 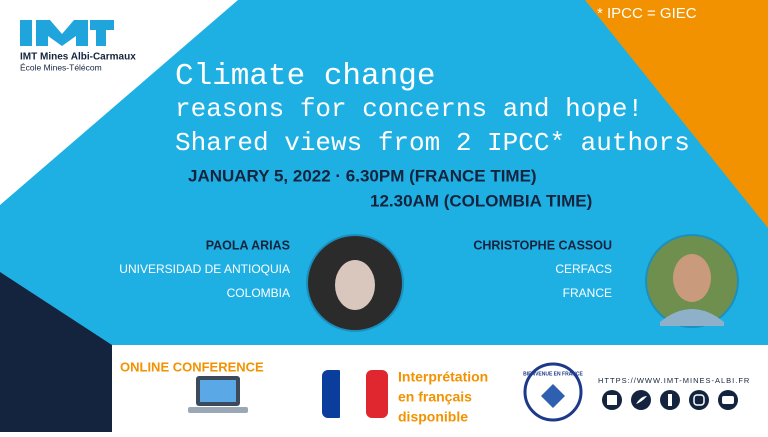 I want to click on flag-red, so click(x=377, y=394).